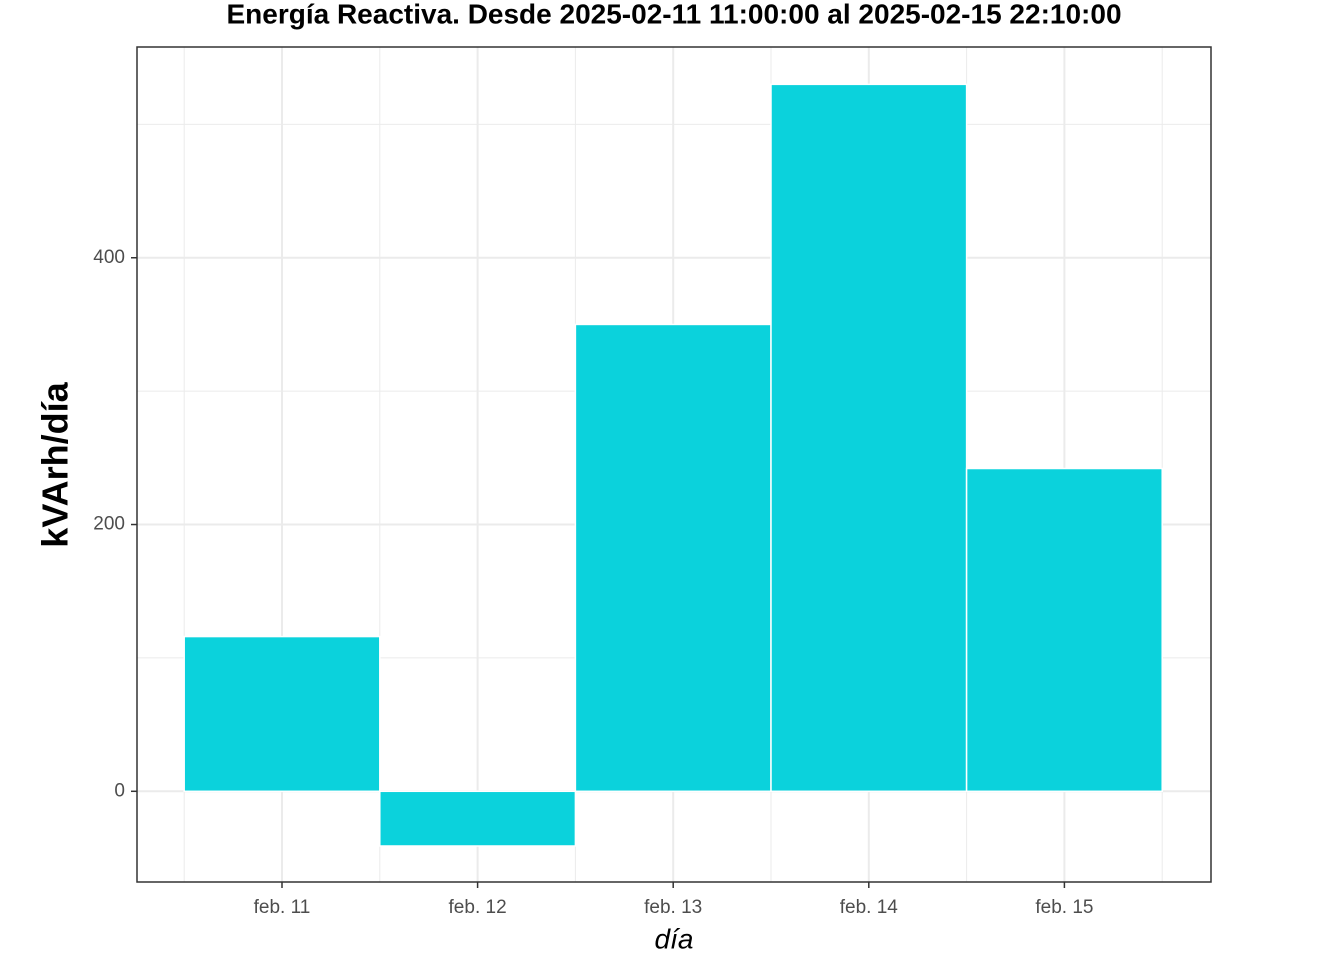 Image resolution: width=1344 pixels, height=960 pixels. I want to click on y-tick-label: 0, so click(119, 790).